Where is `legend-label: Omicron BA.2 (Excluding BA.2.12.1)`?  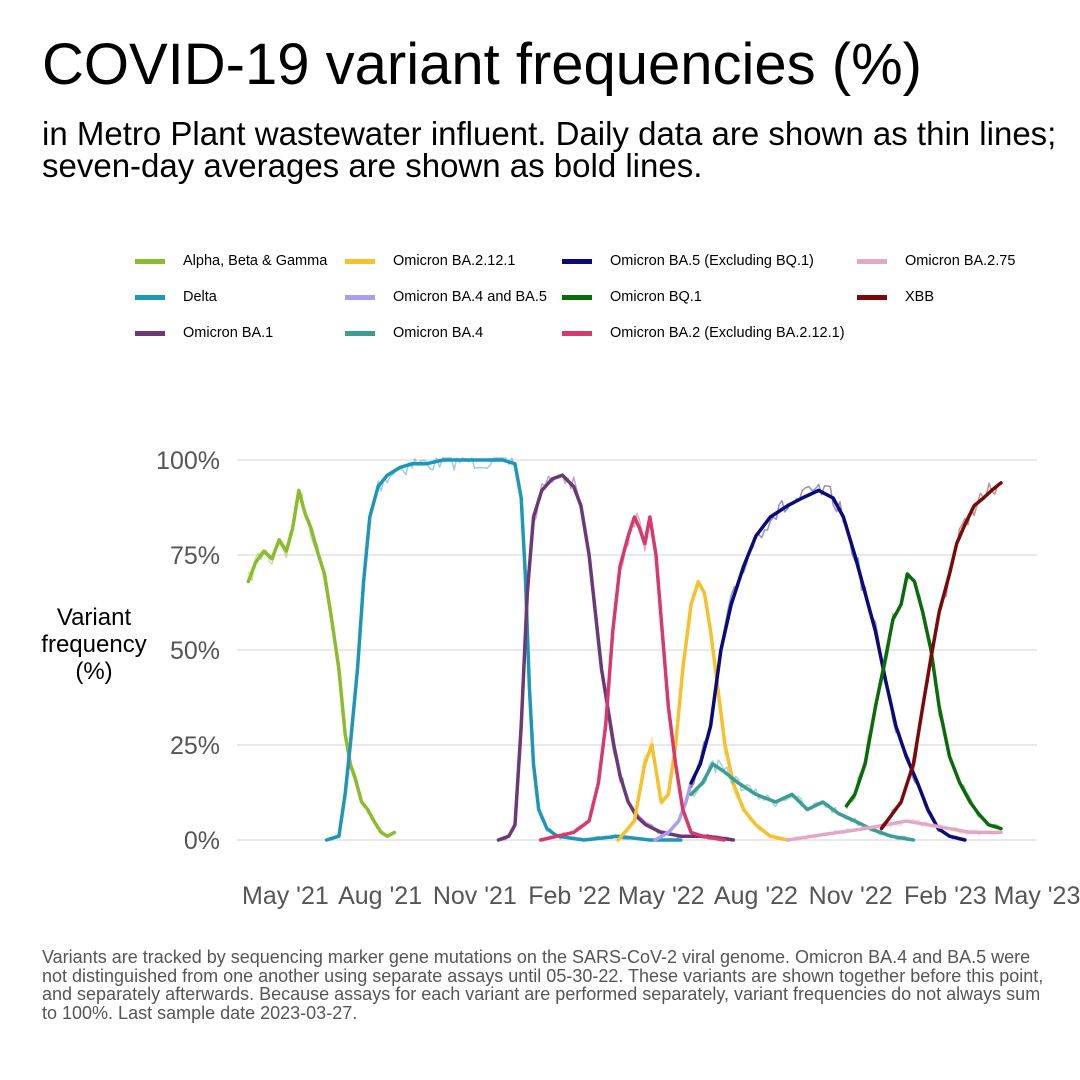
legend-label: Omicron BA.2 (Excluding BA.2.12.1) is located at coordinates (727, 333).